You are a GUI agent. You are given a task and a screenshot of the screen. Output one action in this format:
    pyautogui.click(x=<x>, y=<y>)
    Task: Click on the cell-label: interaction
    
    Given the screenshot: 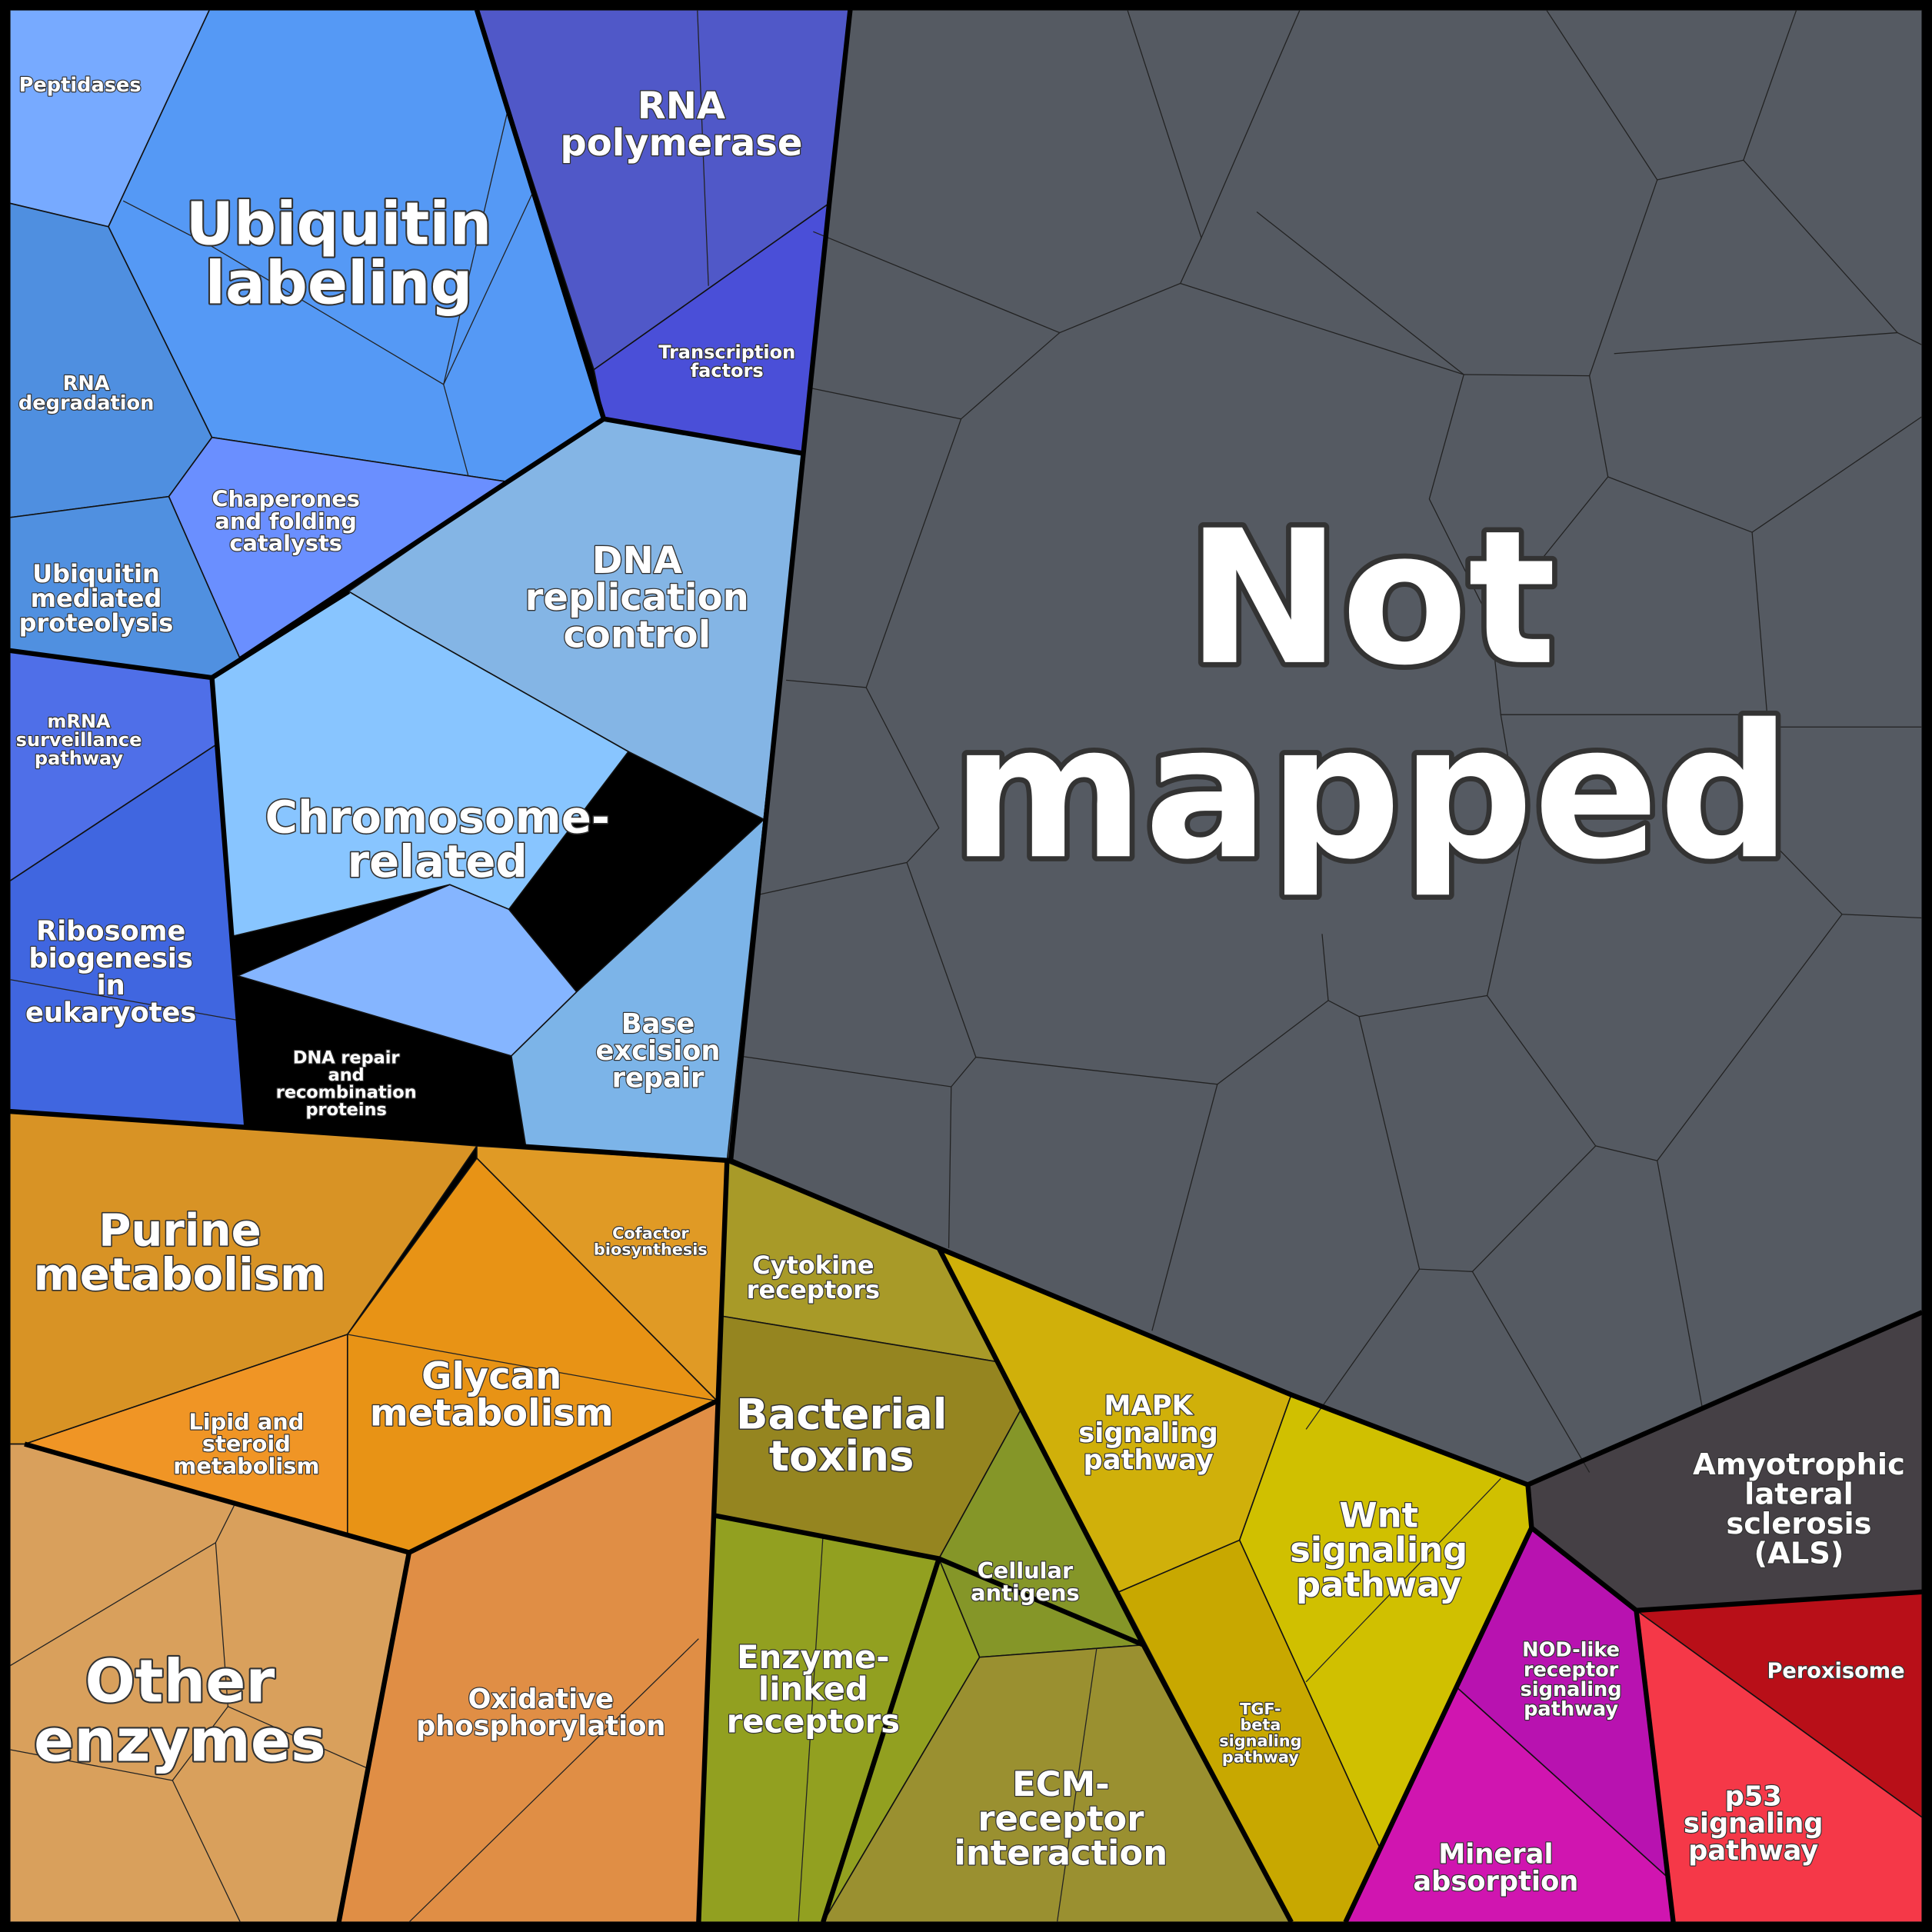 What is the action you would take?
    pyautogui.click(x=1061, y=1853)
    